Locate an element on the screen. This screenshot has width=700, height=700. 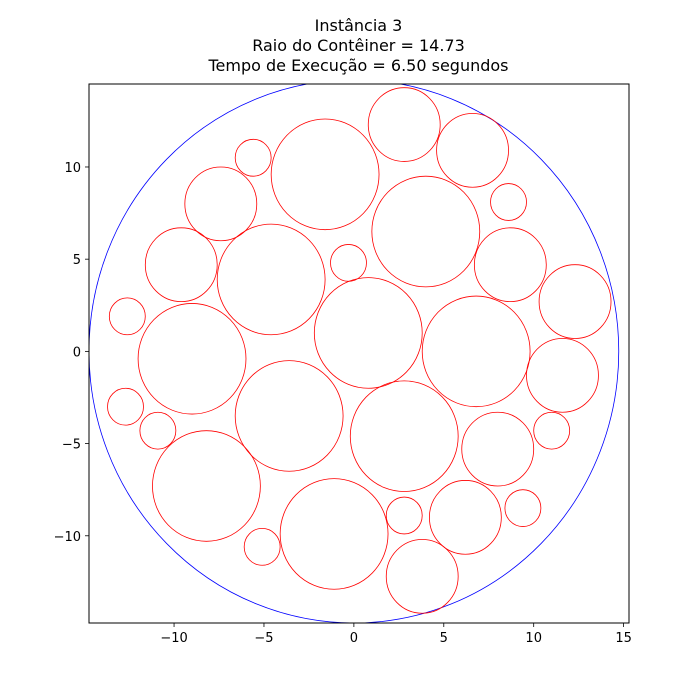
chart-title-line-3: Tempo de Execução = 6.50 segundos is located at coordinates (358, 65).